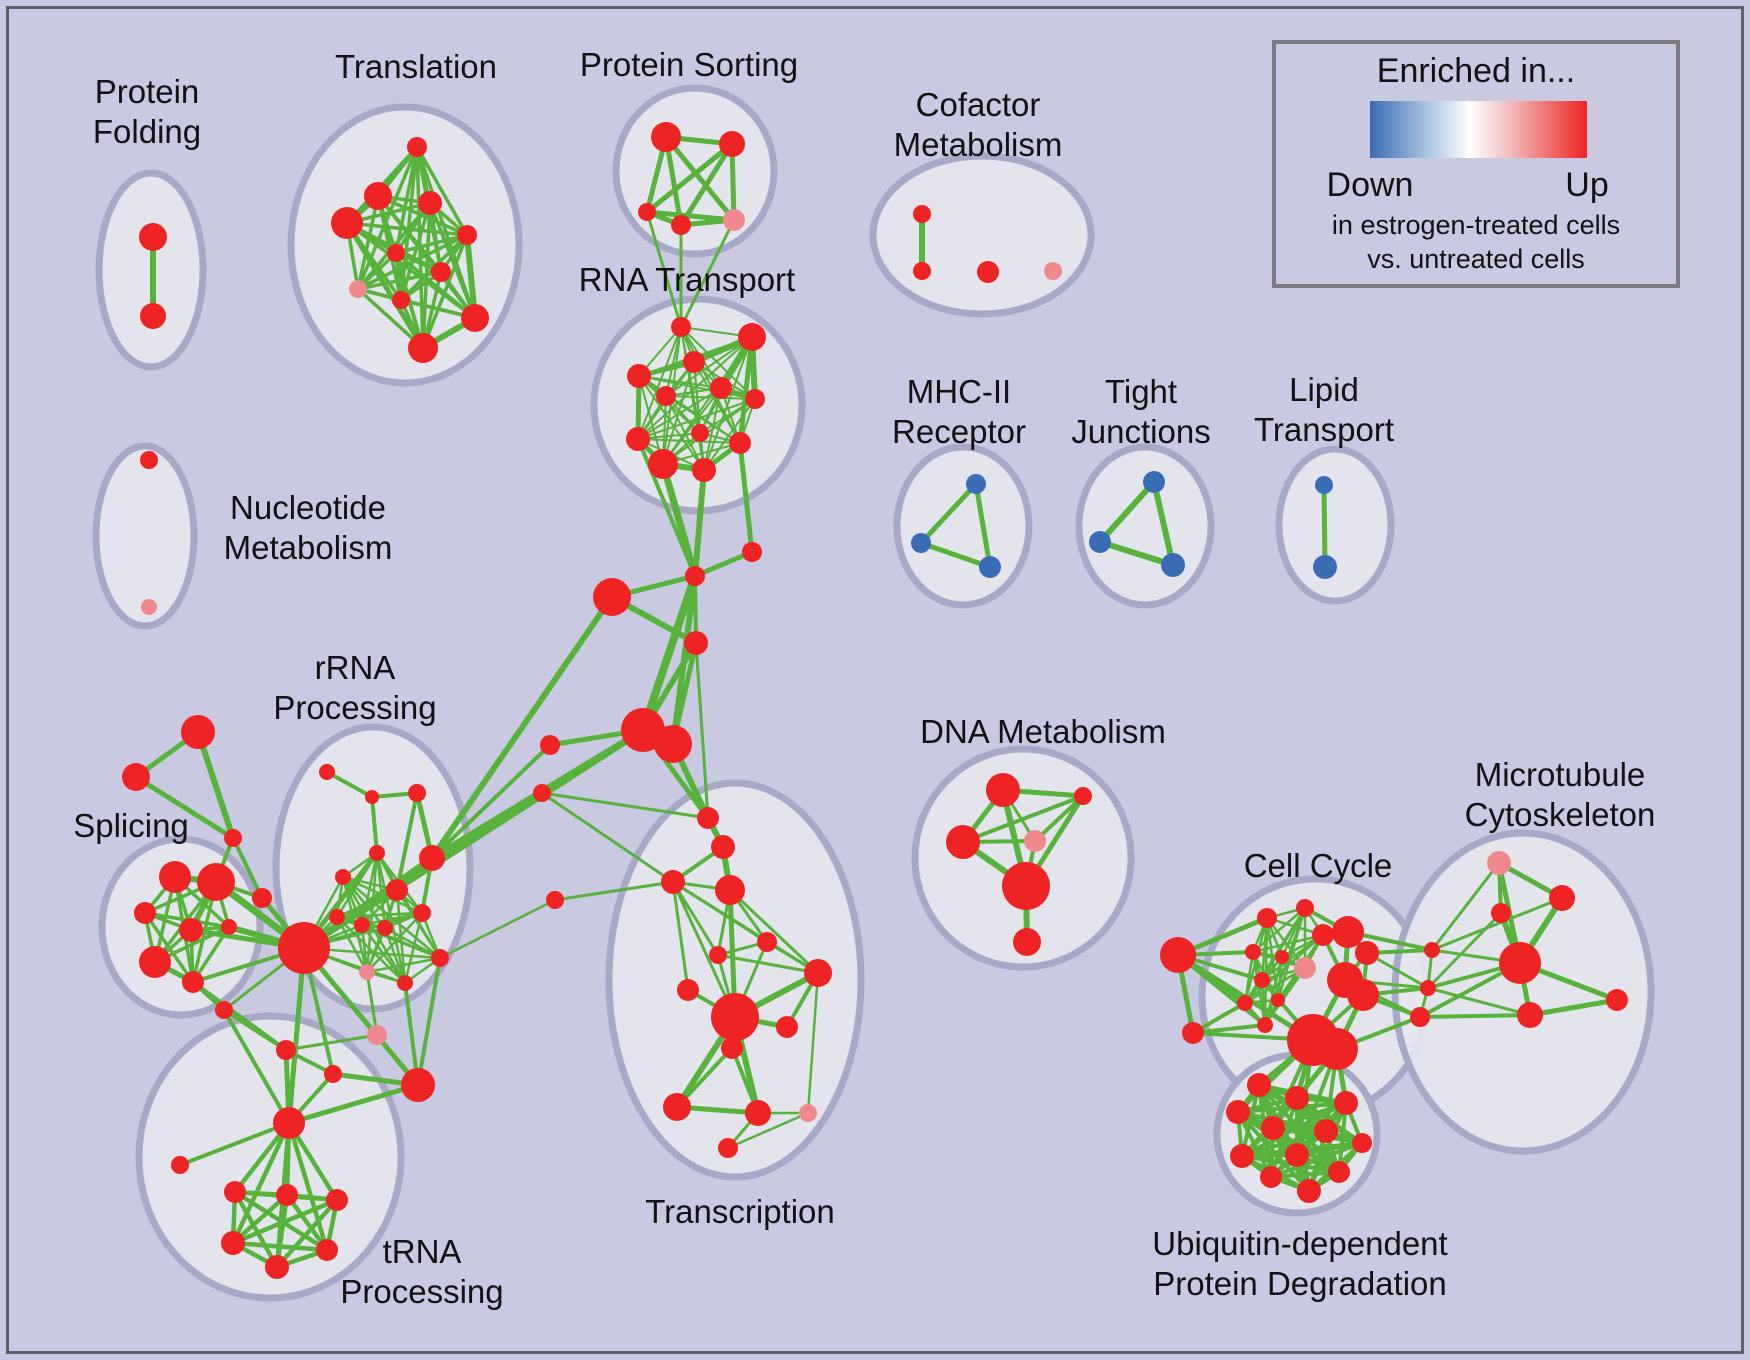  Describe the element at coordinates (709, 366) in the screenshot. I see `edge-r2-r6` at that location.